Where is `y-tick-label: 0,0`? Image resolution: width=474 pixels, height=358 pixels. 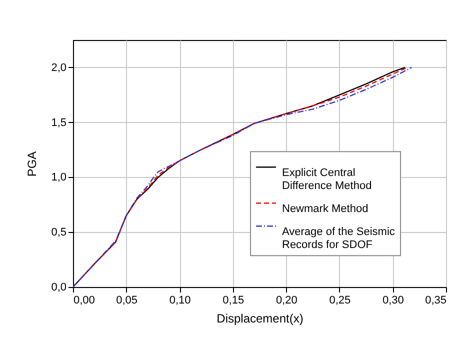 y-tick-label: 0,0 is located at coordinates (58, 288).